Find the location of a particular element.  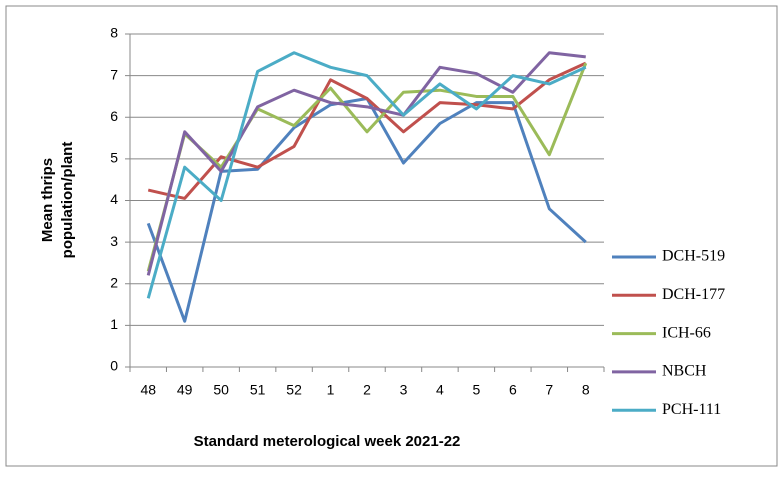

y-tick-label: 1 is located at coordinates (114, 324).